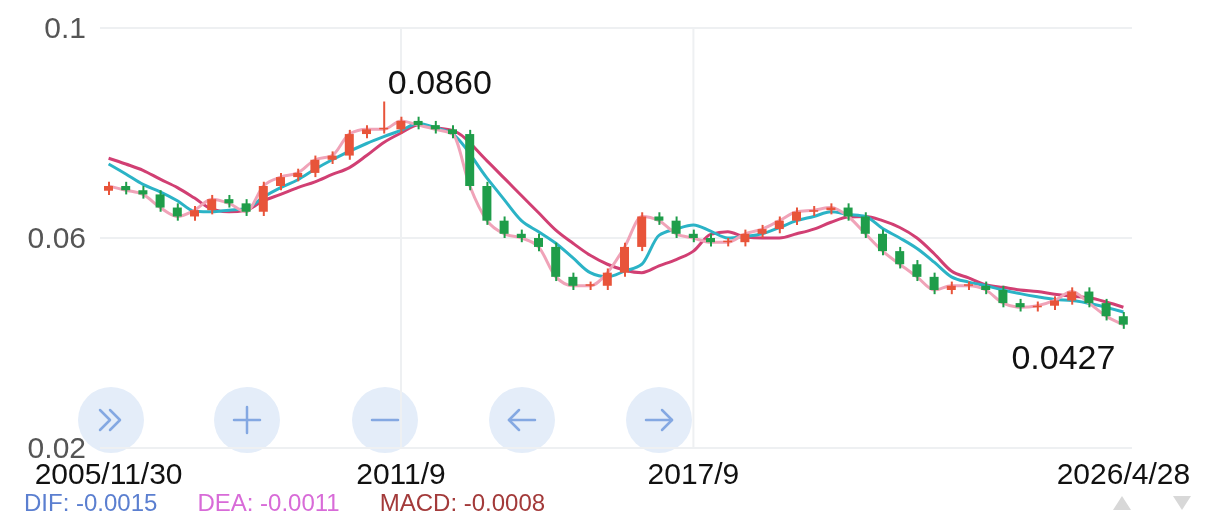 This screenshot has width=1228, height=523. Describe the element at coordinates (65, 27) in the screenshot. I see `y-tick-label: 0.1` at that location.